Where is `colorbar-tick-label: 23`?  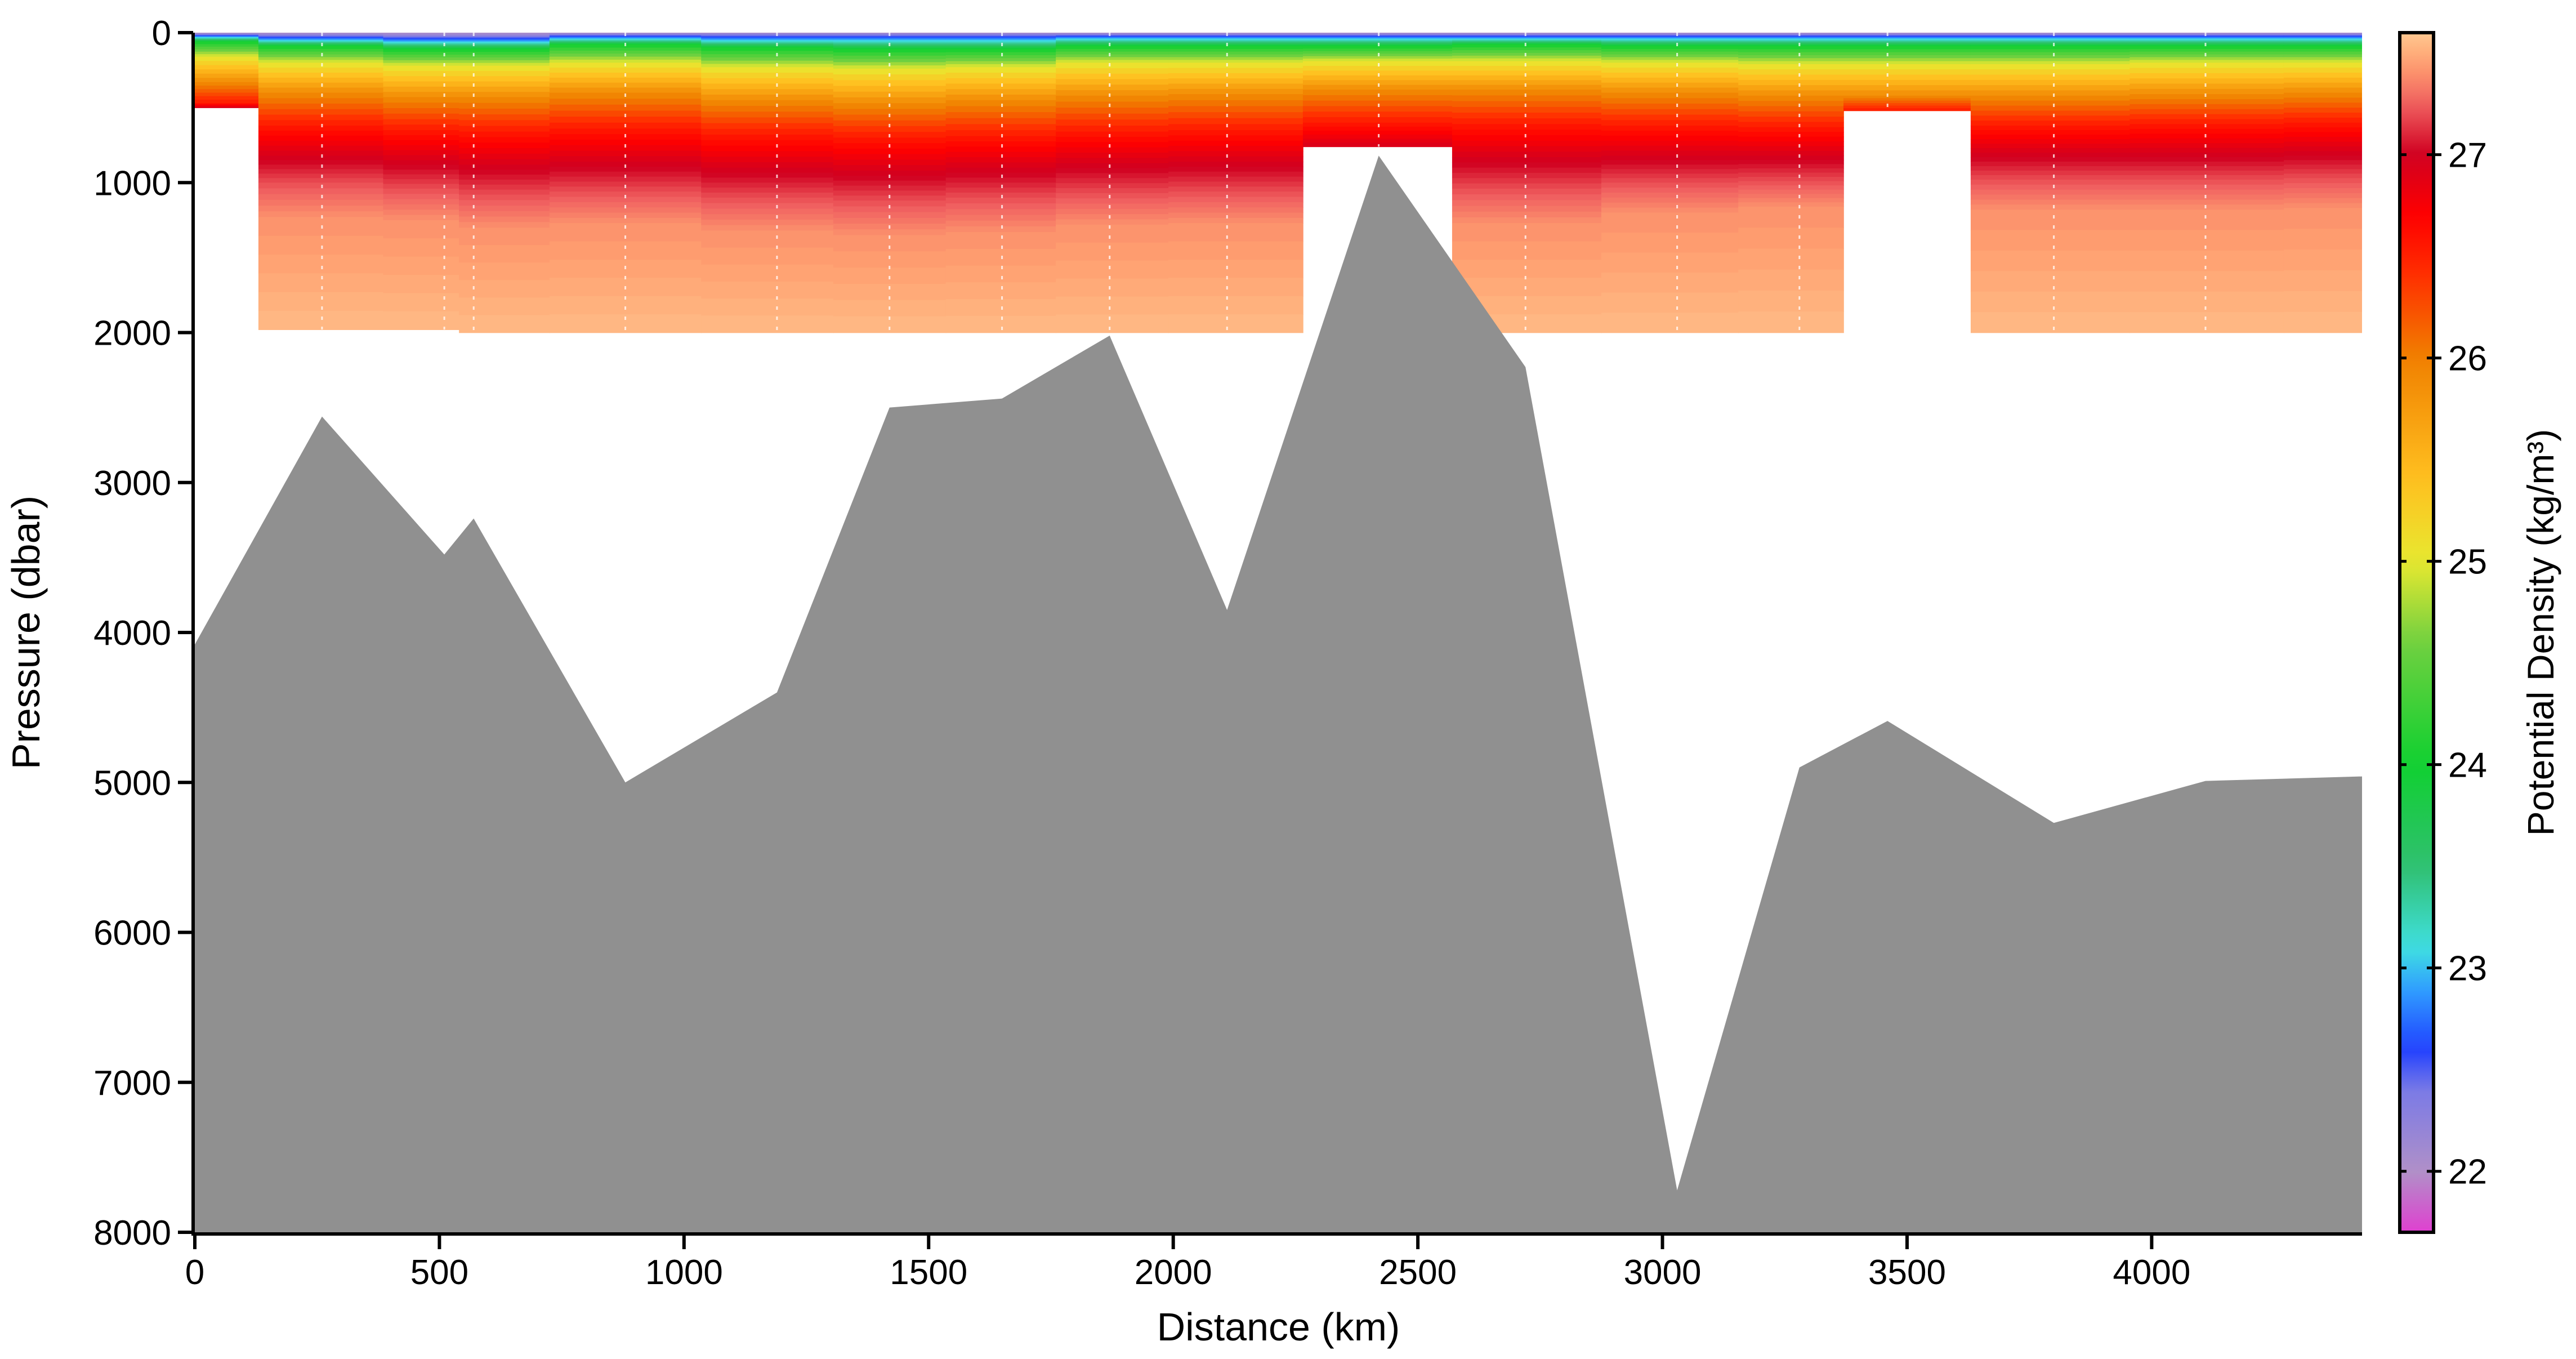 colorbar-tick-label: 23 is located at coordinates (2467, 969).